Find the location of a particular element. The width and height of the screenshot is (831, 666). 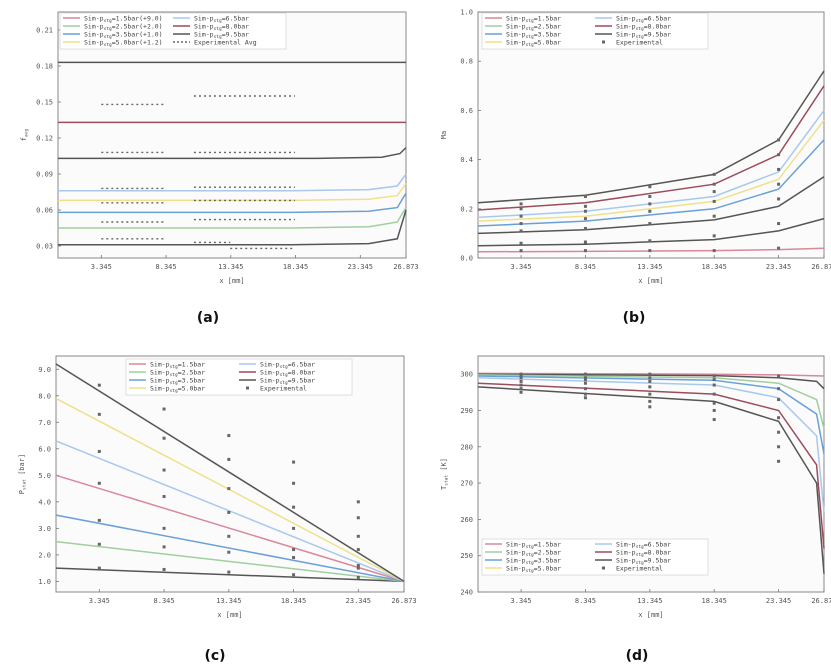

y-axis-label: Ma is located at coordinates (444, 135).